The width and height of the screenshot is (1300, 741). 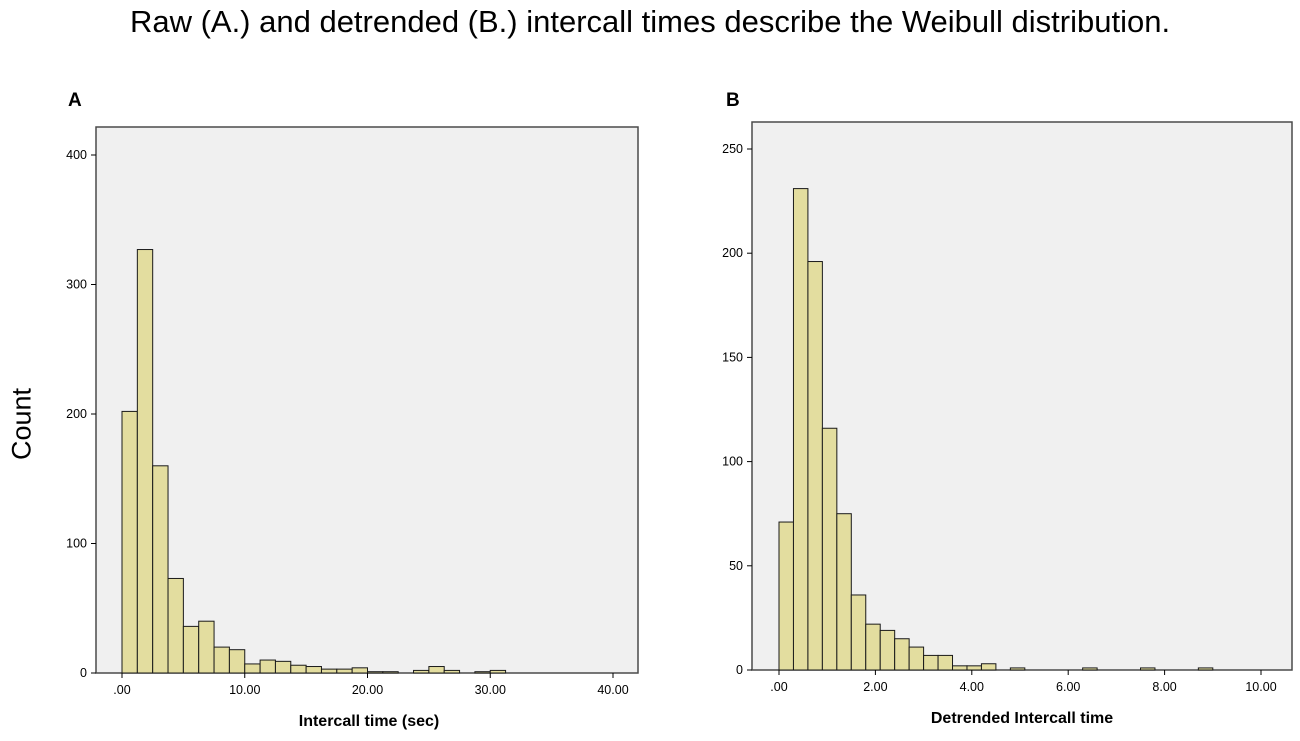 I want to click on y-tick-label: 150, so click(x=732, y=357).